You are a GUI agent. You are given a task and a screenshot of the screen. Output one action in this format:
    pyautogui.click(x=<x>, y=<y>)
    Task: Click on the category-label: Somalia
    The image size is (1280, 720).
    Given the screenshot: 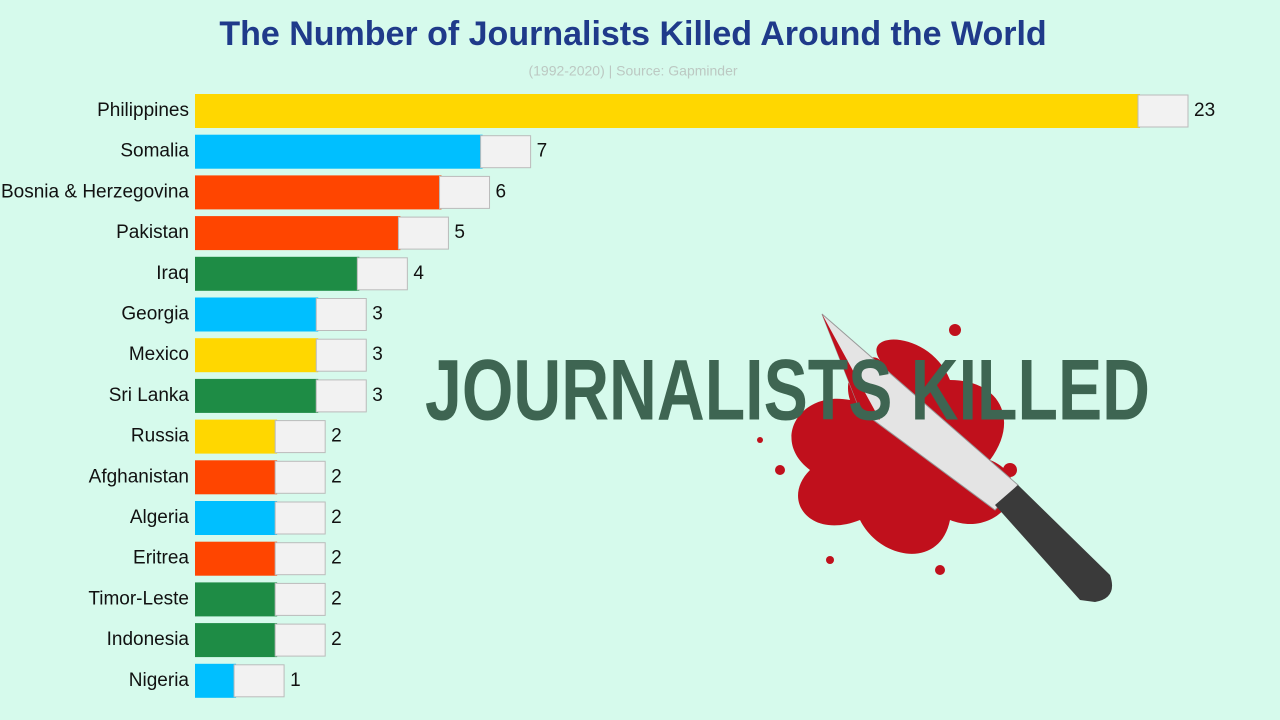 What is the action you would take?
    pyautogui.click(x=154, y=151)
    